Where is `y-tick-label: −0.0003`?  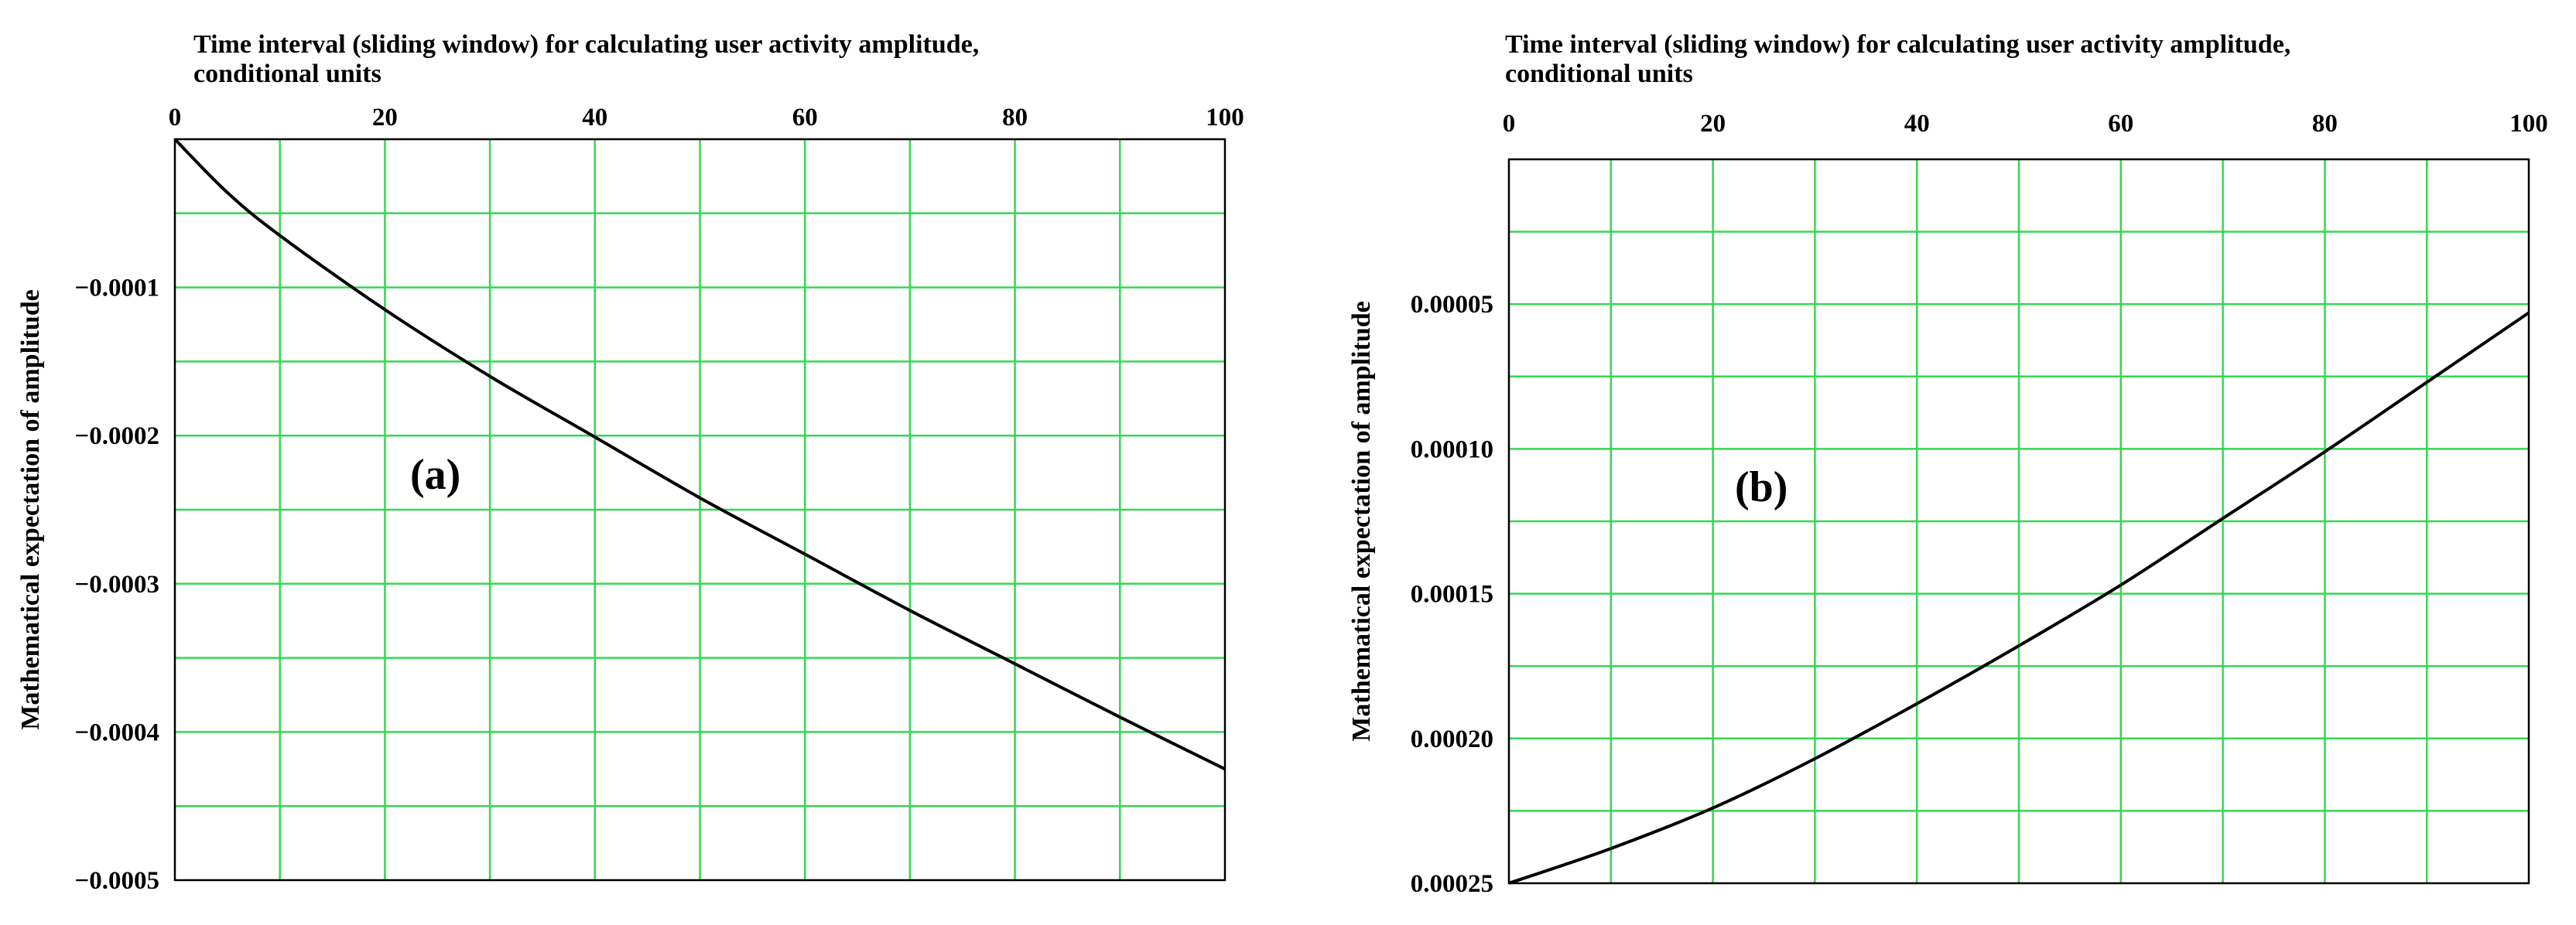
y-tick-label: −0.0003 is located at coordinates (117, 585).